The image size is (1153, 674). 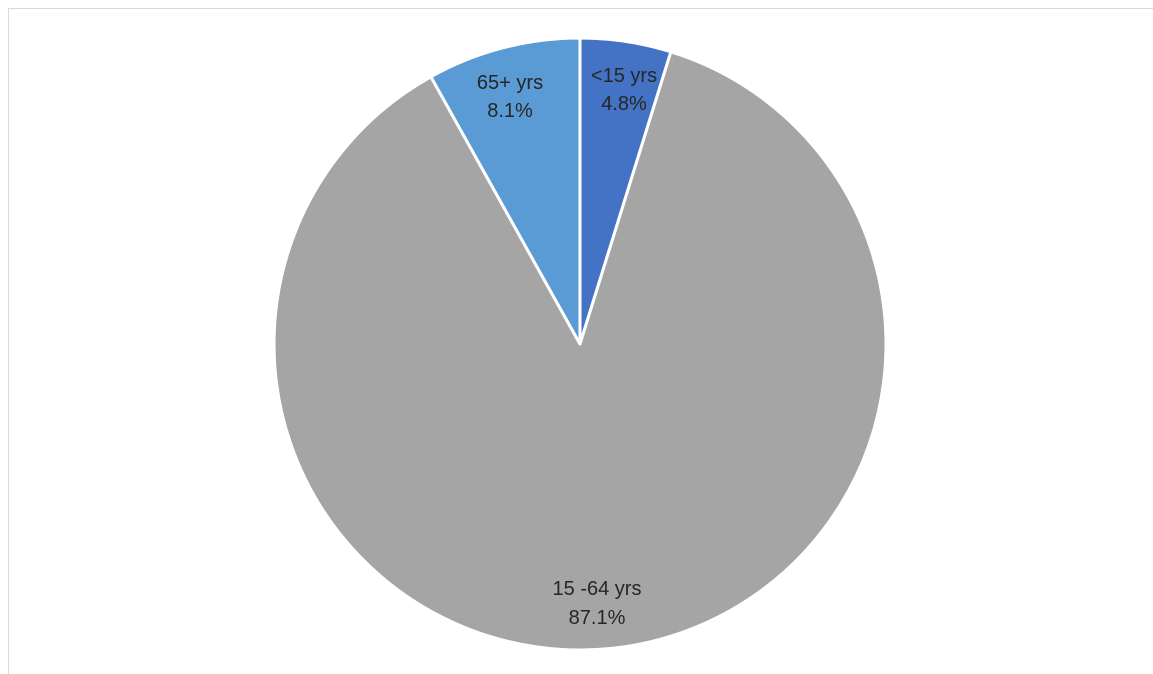 What do you see at coordinates (597, 618) in the screenshot?
I see `slice-value-label-1: 87.1%` at bounding box center [597, 618].